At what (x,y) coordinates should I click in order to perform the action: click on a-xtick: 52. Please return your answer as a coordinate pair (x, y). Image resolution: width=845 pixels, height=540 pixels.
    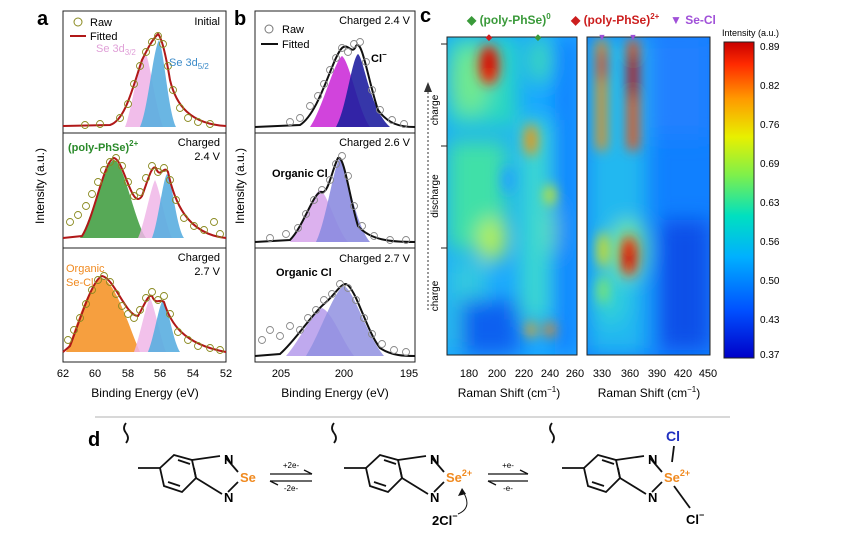
    Looking at the image, I should click on (226, 374).